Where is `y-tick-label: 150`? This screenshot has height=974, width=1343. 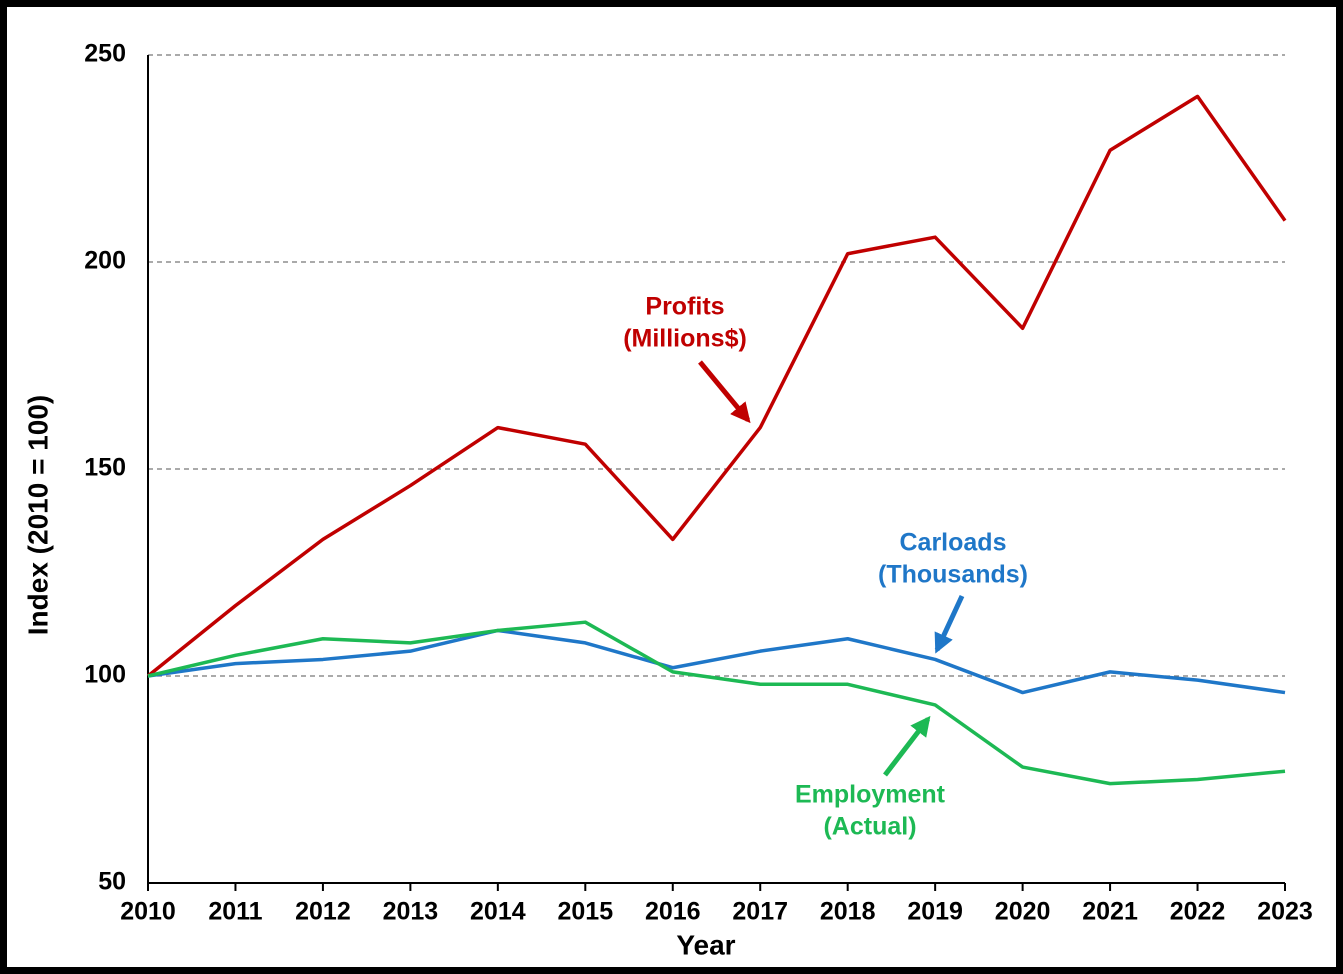
y-tick-label: 150 is located at coordinates (105, 468).